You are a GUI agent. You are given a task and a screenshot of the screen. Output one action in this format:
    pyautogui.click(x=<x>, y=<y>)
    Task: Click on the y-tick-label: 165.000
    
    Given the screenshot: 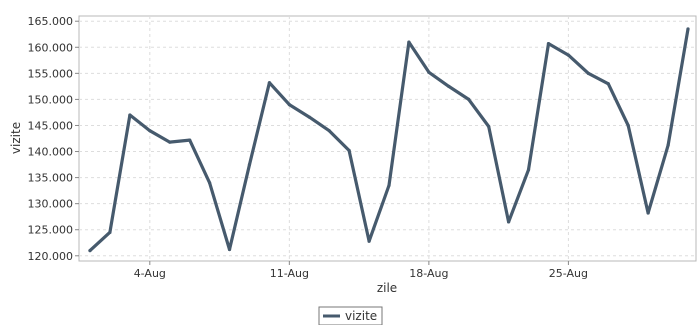 What is the action you would take?
    pyautogui.click(x=51, y=21)
    